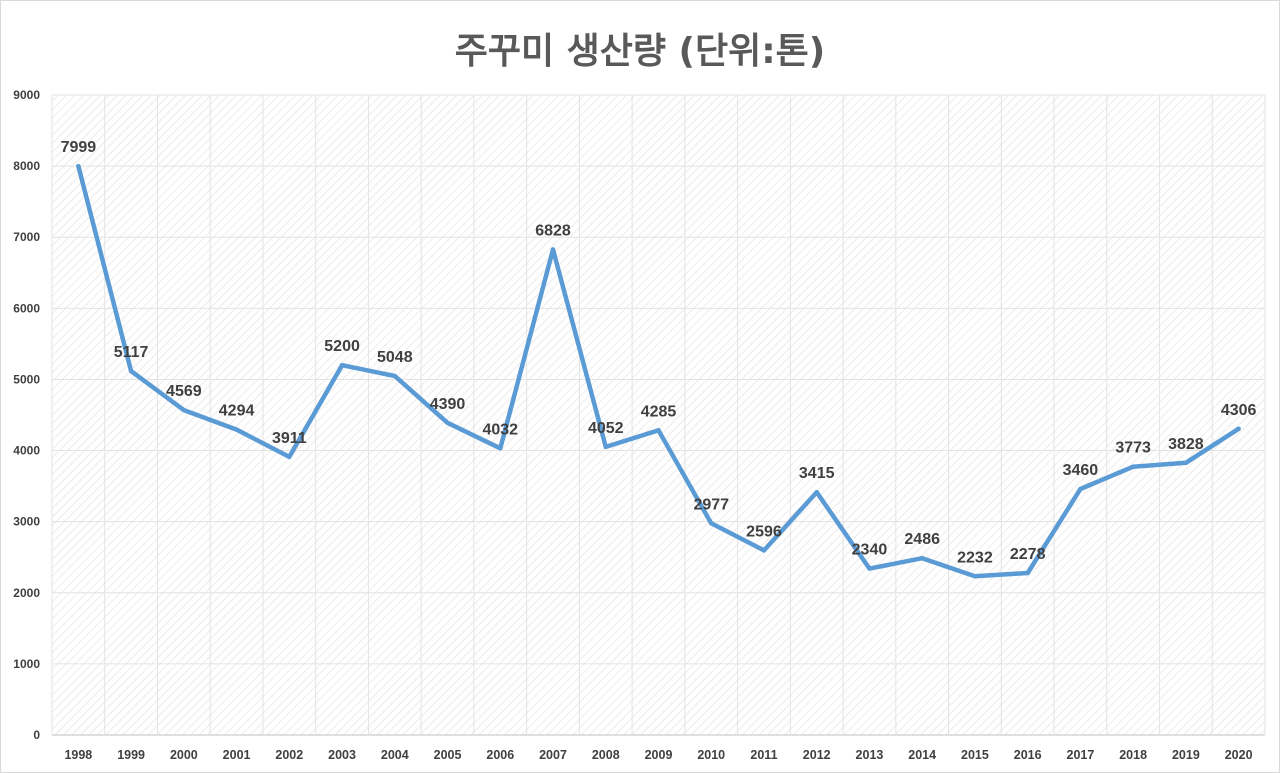 The width and height of the screenshot is (1280, 773). What do you see at coordinates (1133, 755) in the screenshot?
I see `x-tick-label: 2018` at bounding box center [1133, 755].